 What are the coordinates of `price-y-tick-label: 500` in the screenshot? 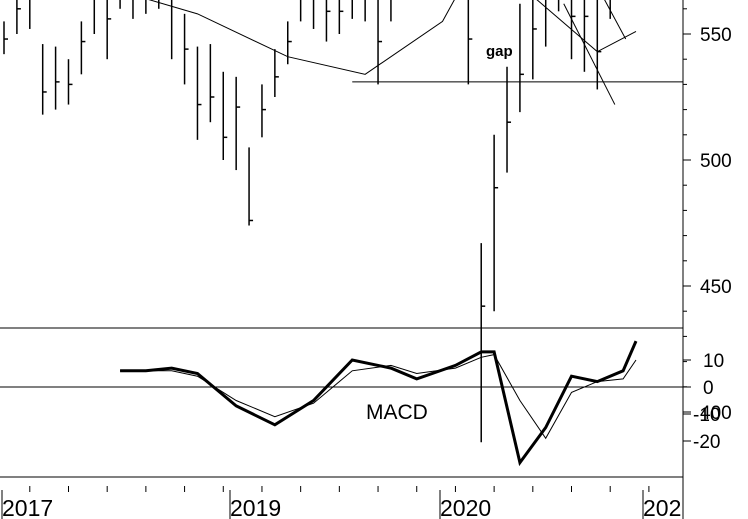 It's located at (716, 161).